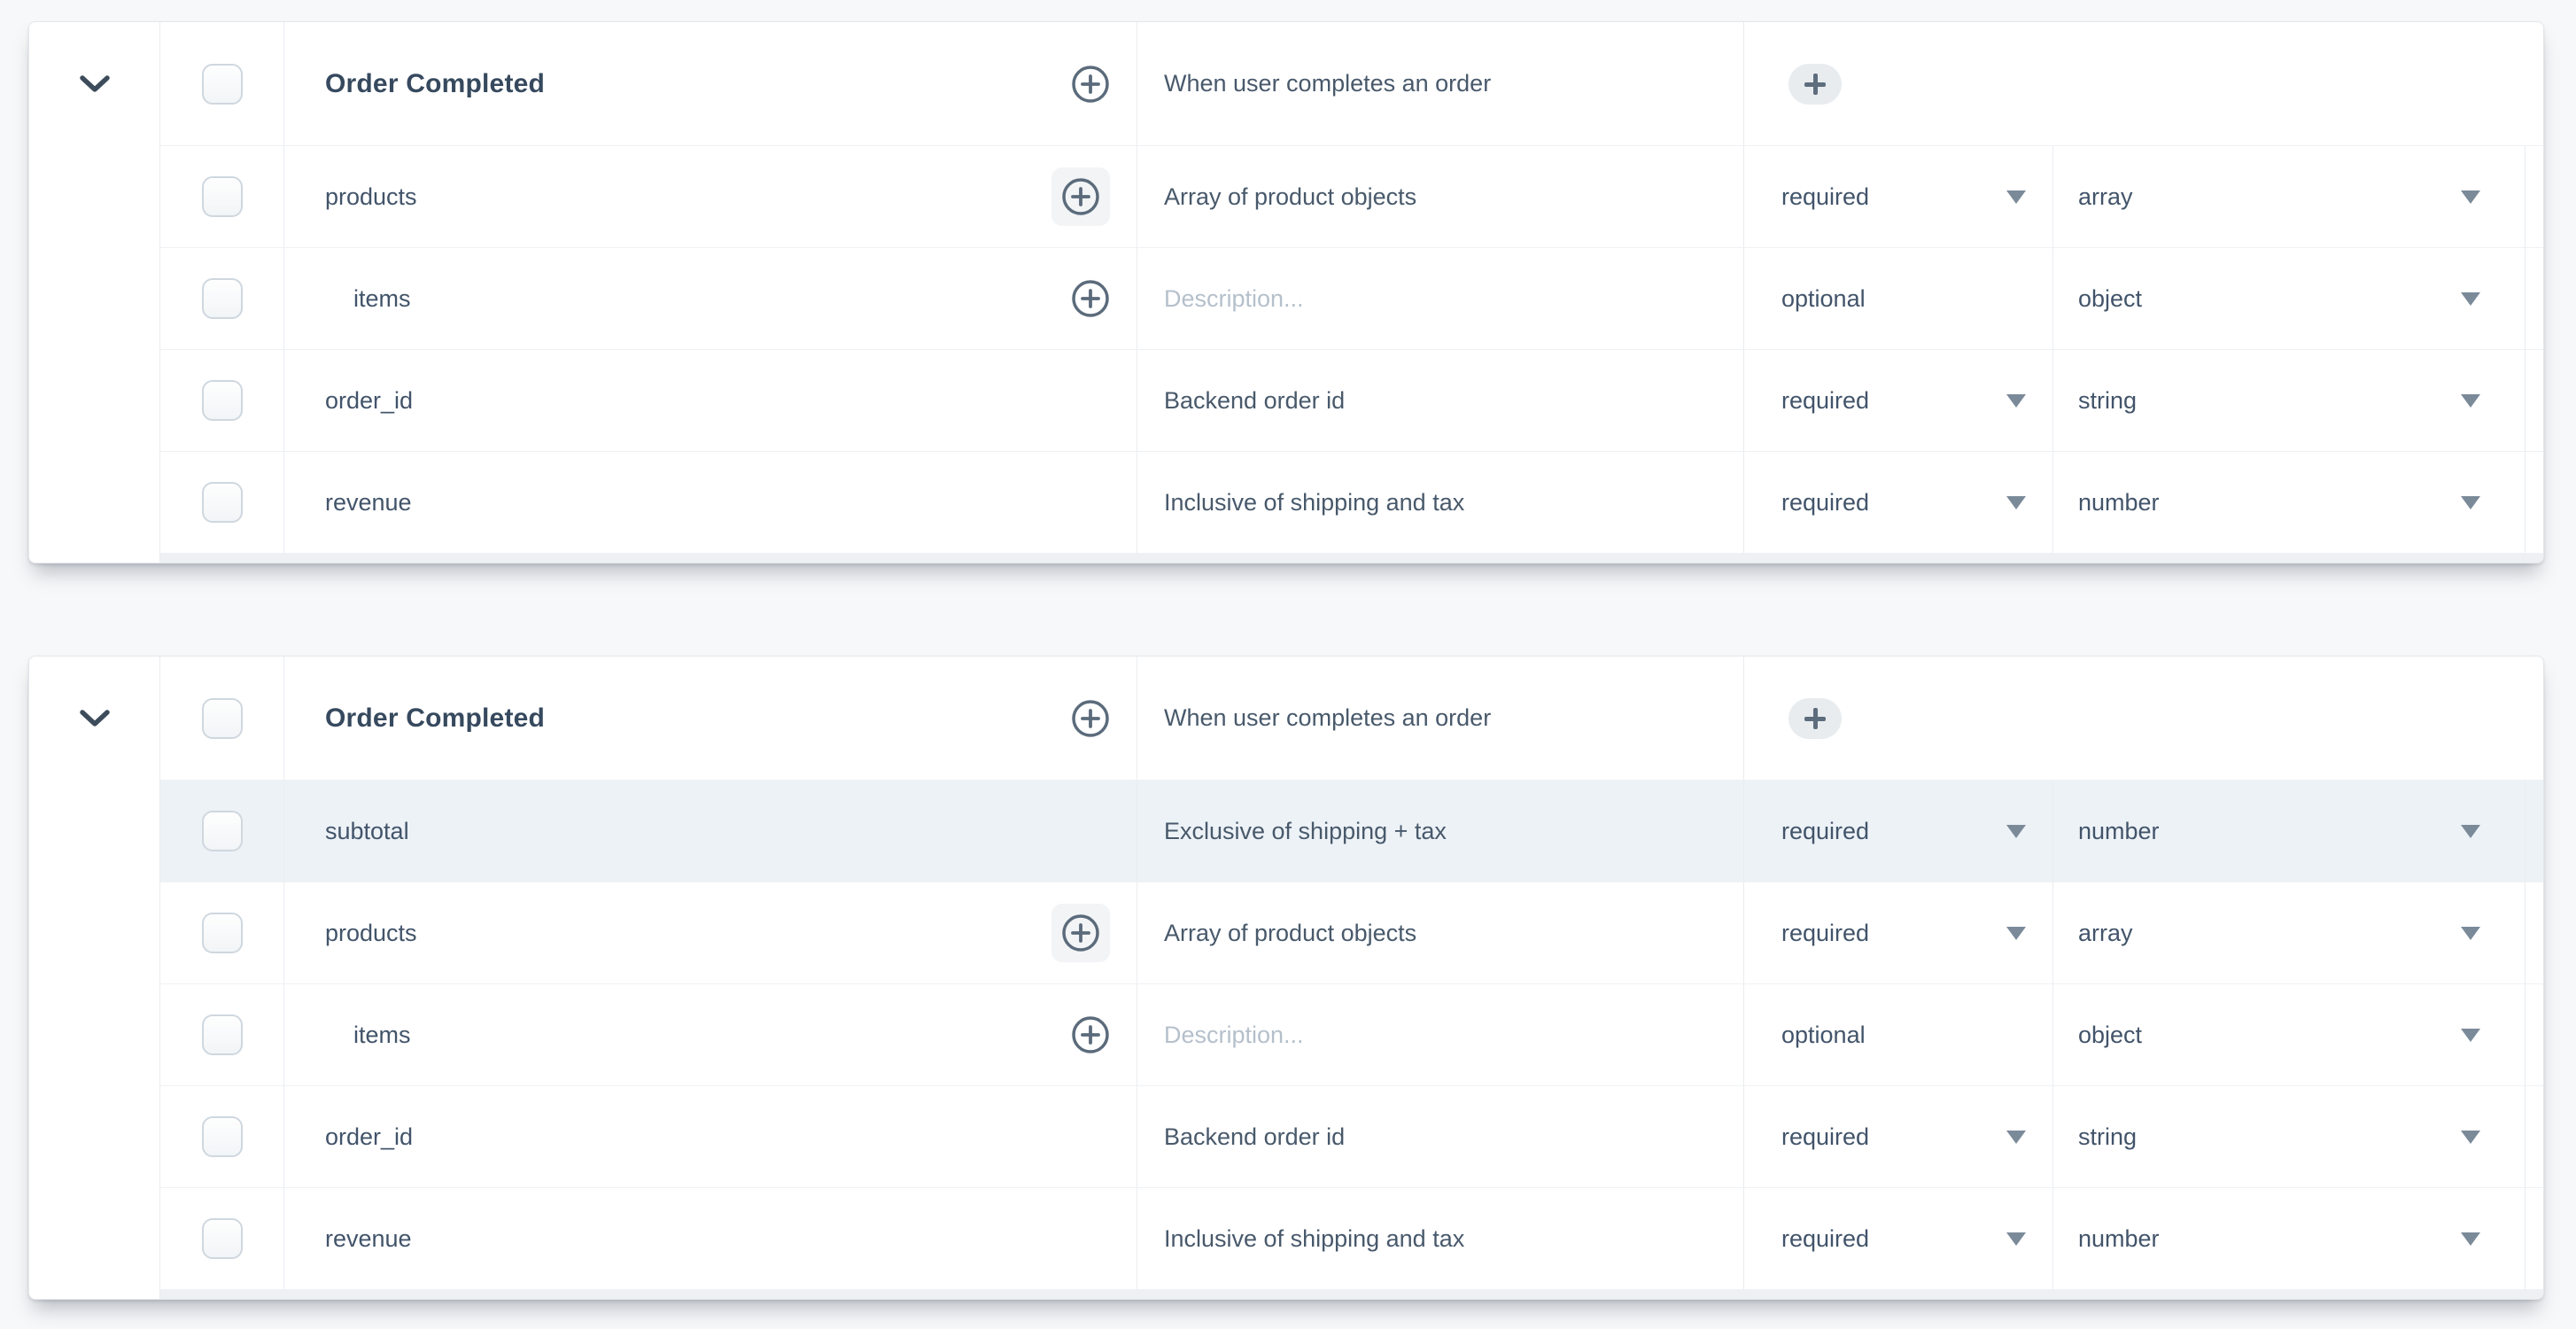 Image resolution: width=2576 pixels, height=1329 pixels. What do you see at coordinates (1440, 400) in the screenshot?
I see `property-description-cell: Backend order id` at bounding box center [1440, 400].